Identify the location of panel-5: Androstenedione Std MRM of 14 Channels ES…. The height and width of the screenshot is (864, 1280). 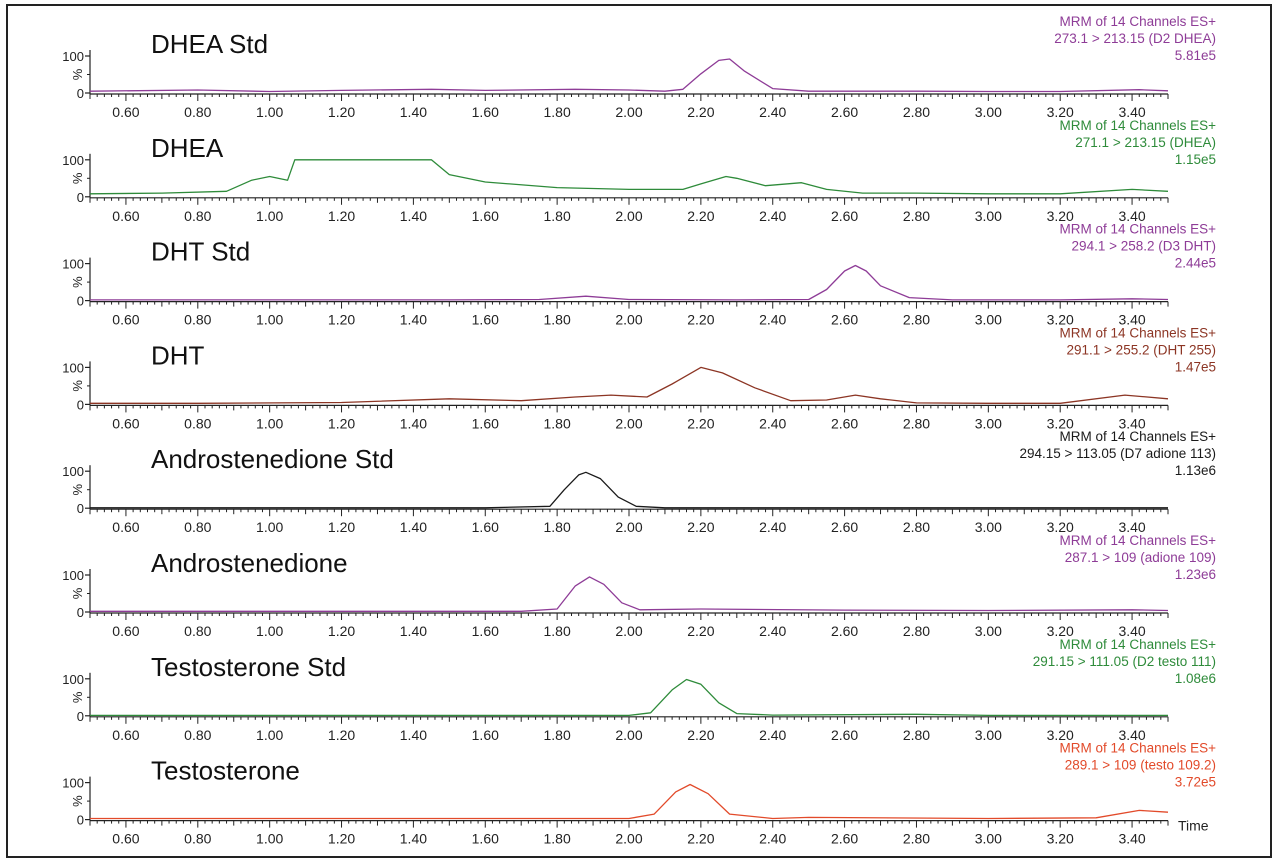
(639, 482).